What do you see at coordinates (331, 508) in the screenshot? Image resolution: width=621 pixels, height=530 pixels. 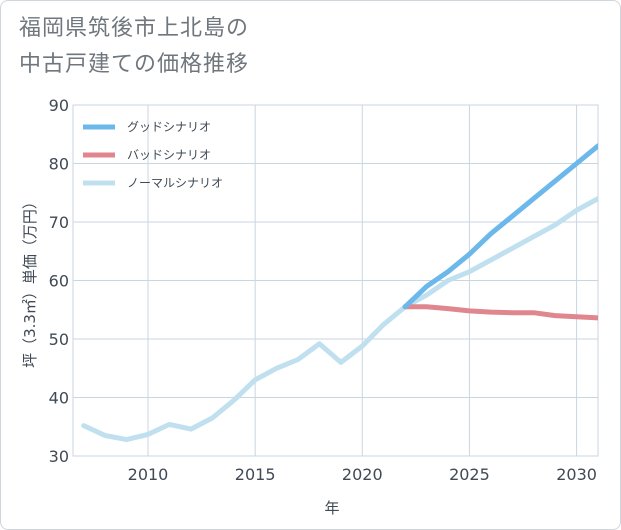 I see `x-axis-title: 年` at bounding box center [331, 508].